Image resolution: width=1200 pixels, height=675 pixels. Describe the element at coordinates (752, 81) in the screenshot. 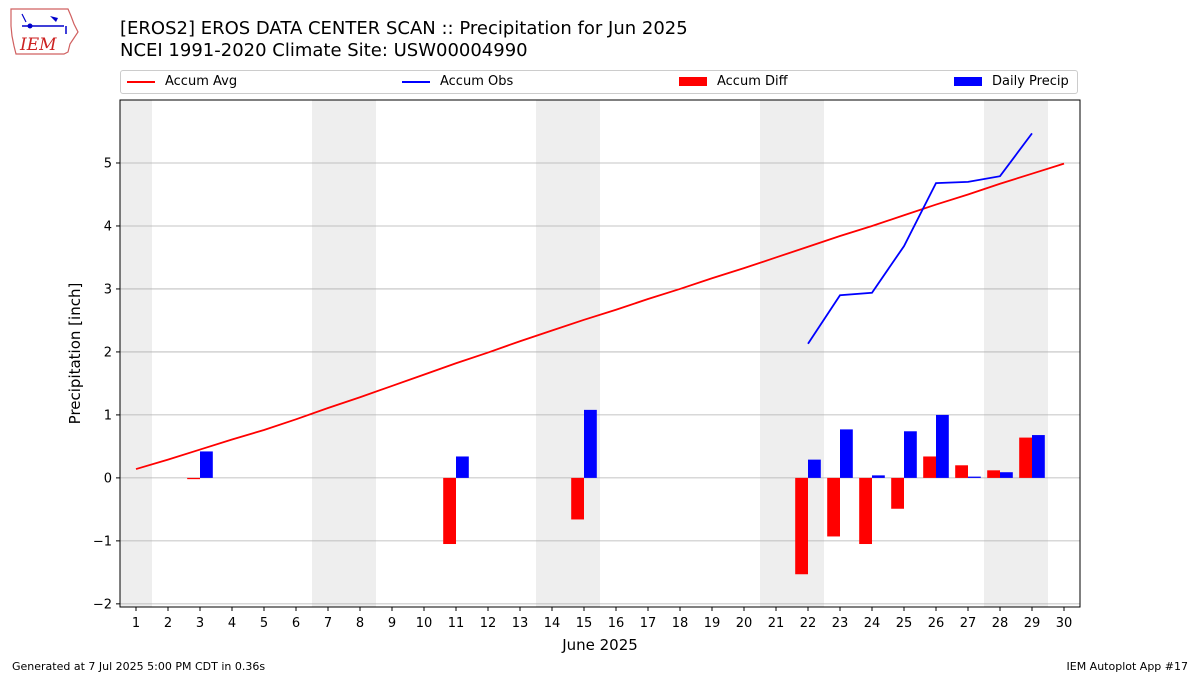

I see `legend-label-accum-diff: Accum Diff` at that location.